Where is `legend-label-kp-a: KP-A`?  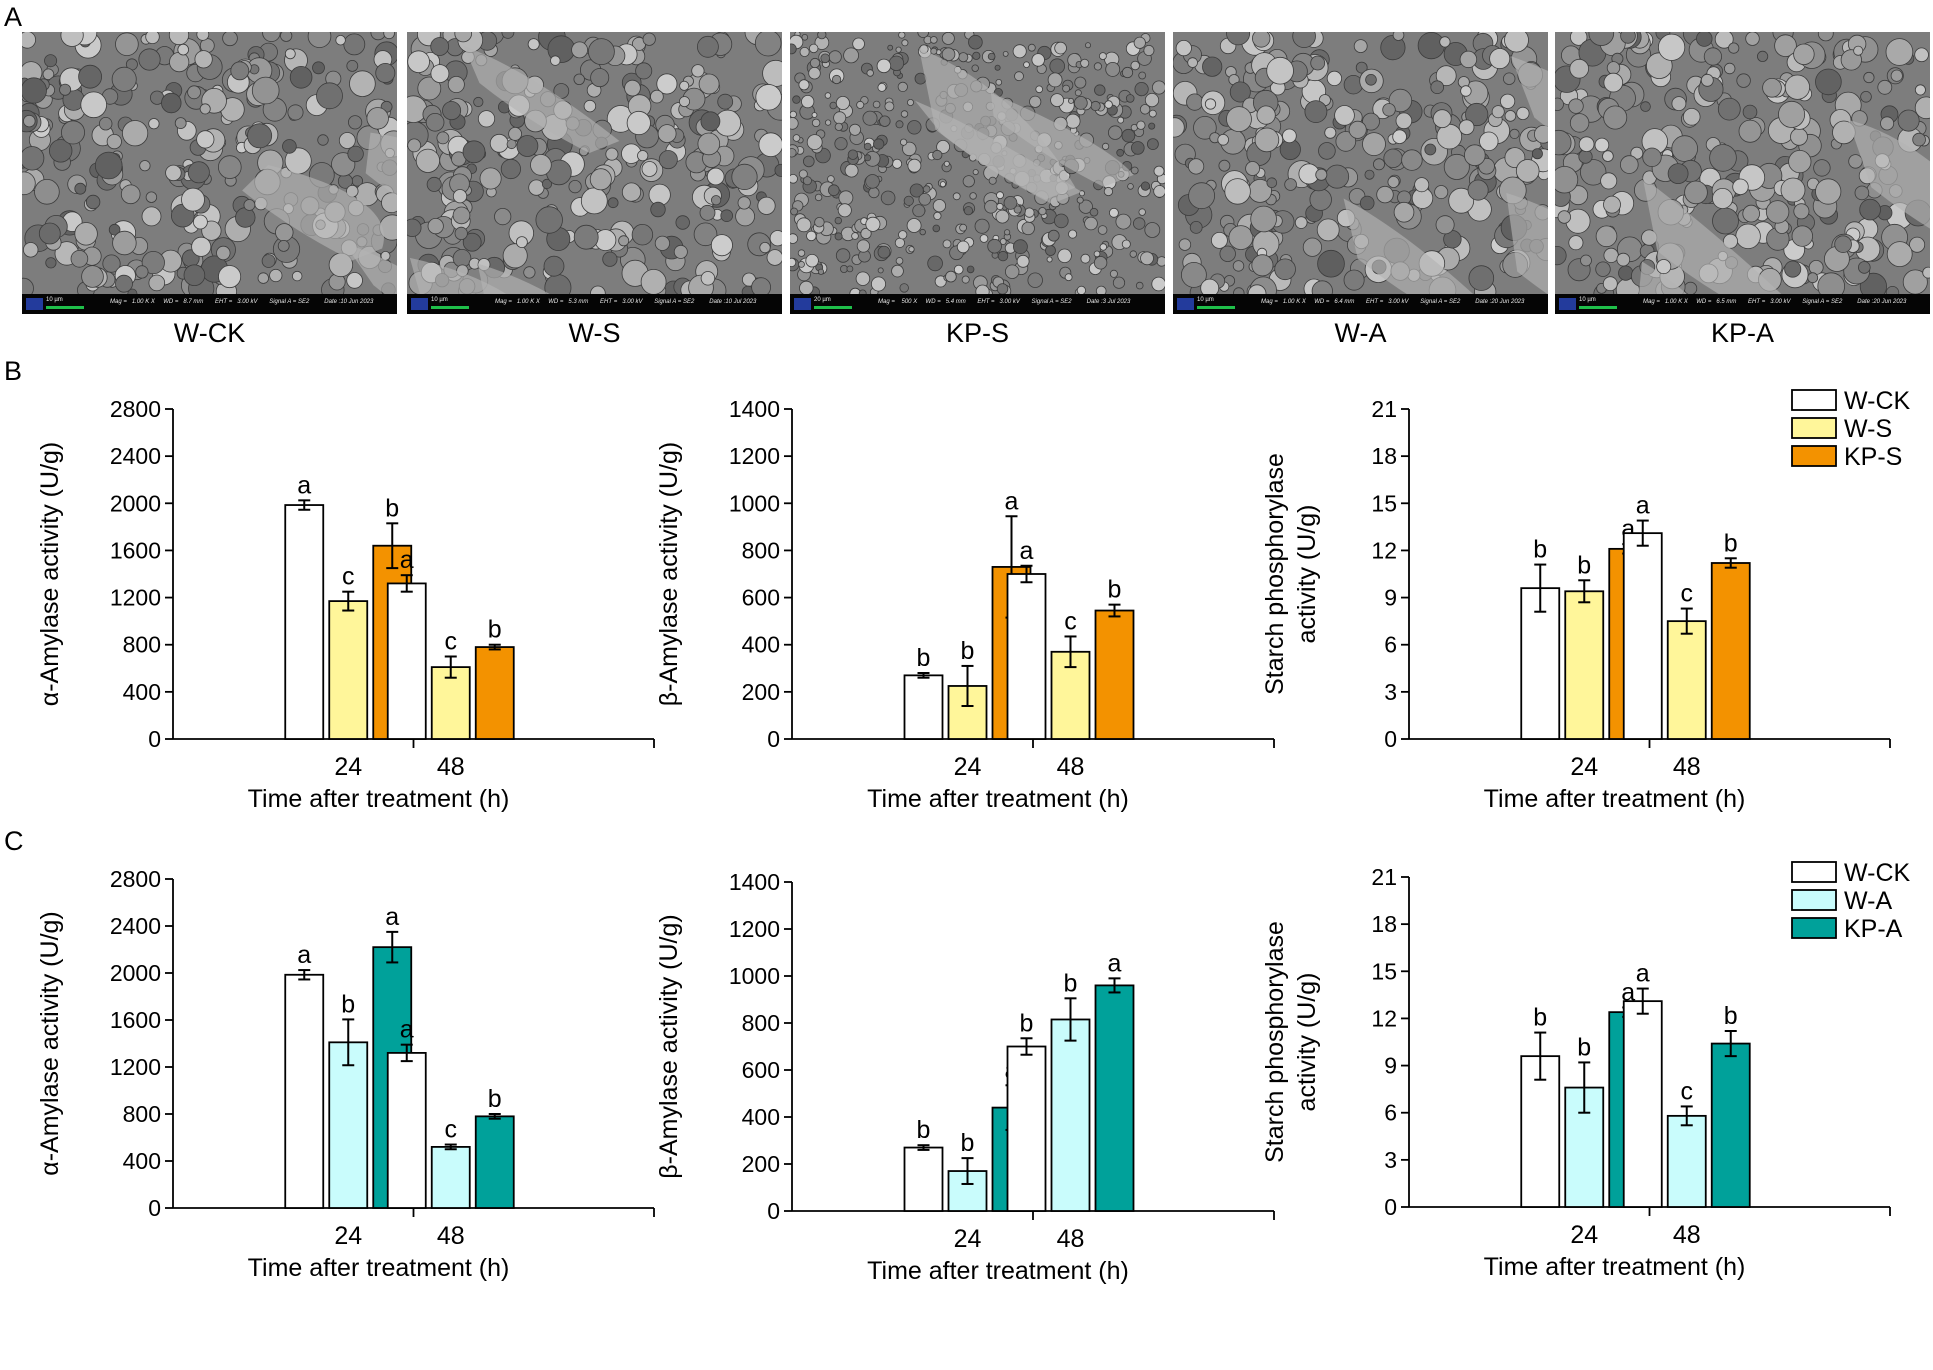 legend-label-kp-a: KP-A is located at coordinates (1873, 929).